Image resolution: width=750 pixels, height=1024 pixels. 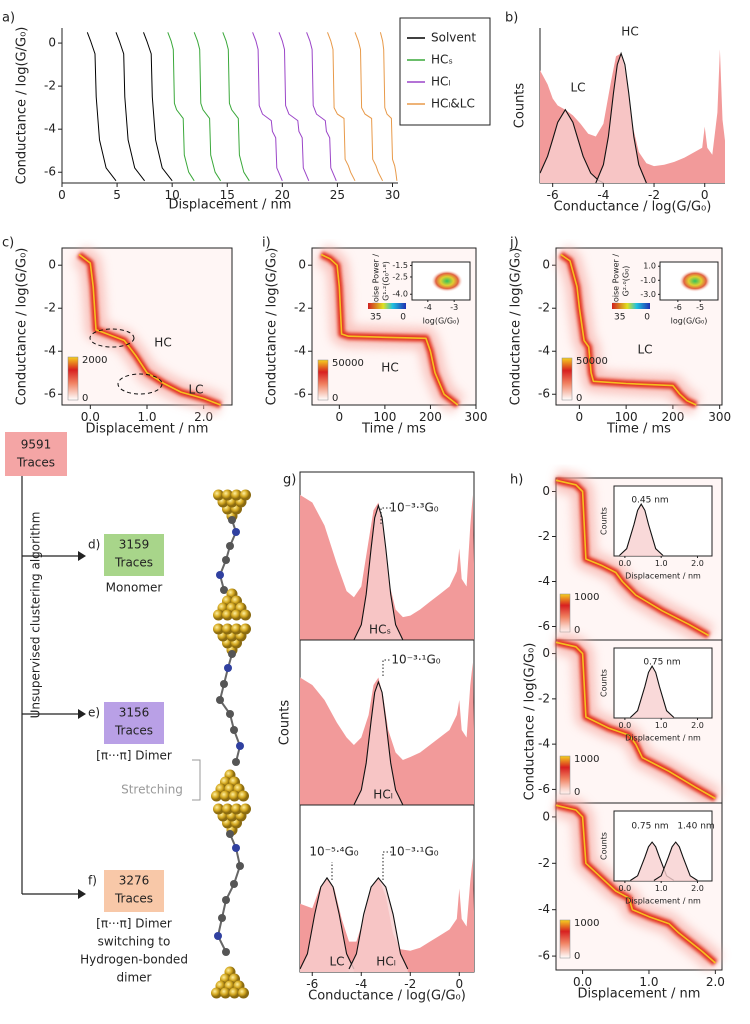 I want to click on branch-desc: Hydrogen-bonded, so click(x=134, y=960).